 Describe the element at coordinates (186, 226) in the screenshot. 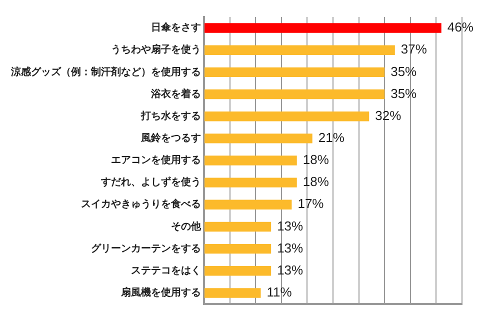

I see `y-tick-label: その他` at that location.